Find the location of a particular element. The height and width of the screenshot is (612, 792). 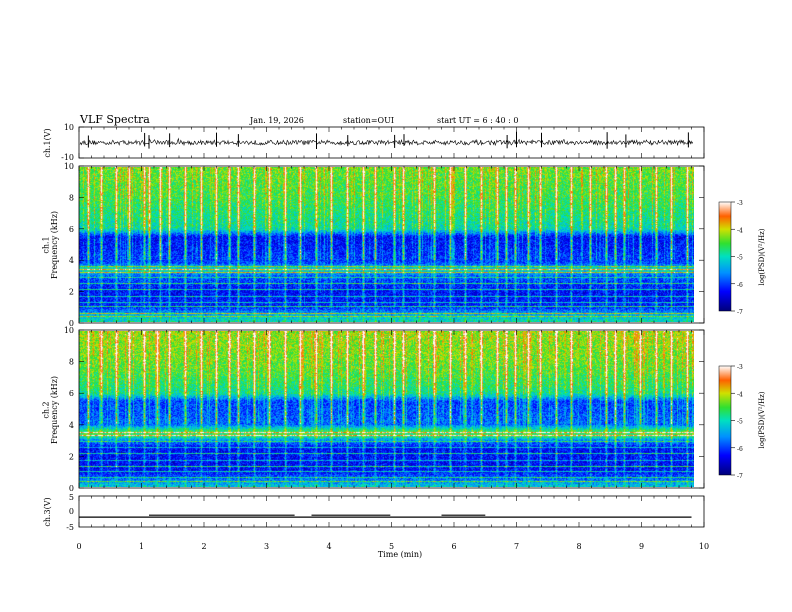

ch3-x-ticks is located at coordinates (391, 511).